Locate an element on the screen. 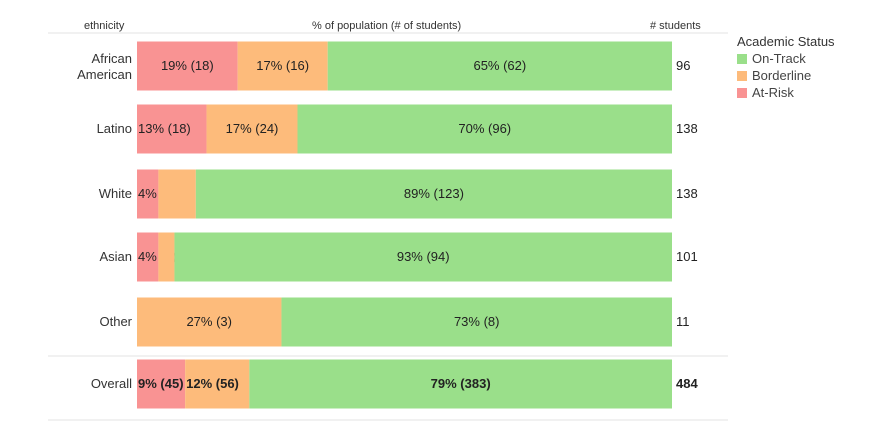 Image resolution: width=895 pixels, height=436 pixels. student-count-overall: 484 is located at coordinates (687, 383).